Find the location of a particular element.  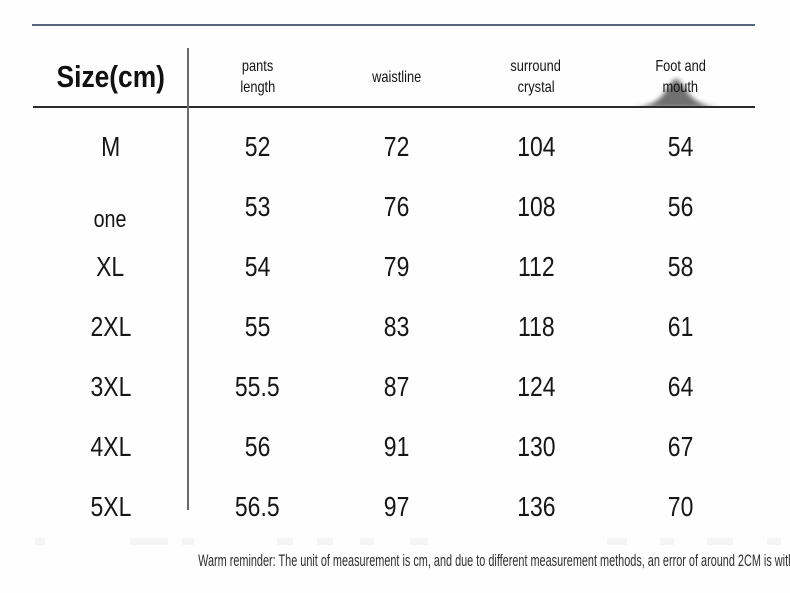

table-cell: 64 is located at coordinates (680, 386).